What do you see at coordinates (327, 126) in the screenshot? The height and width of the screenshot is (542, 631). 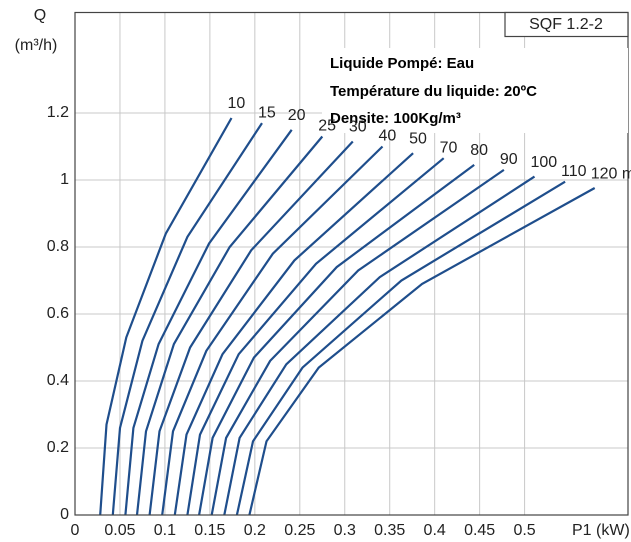 I see `curve-label: 25` at bounding box center [327, 126].